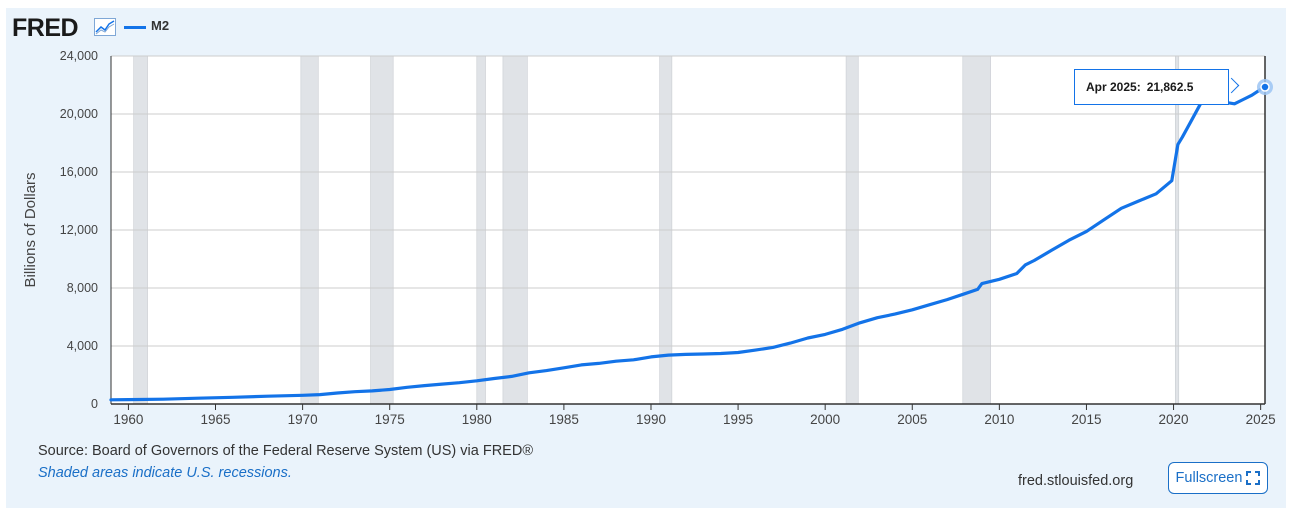  What do you see at coordinates (564, 419) in the screenshot?
I see `x-tick-label: 1985` at bounding box center [564, 419].